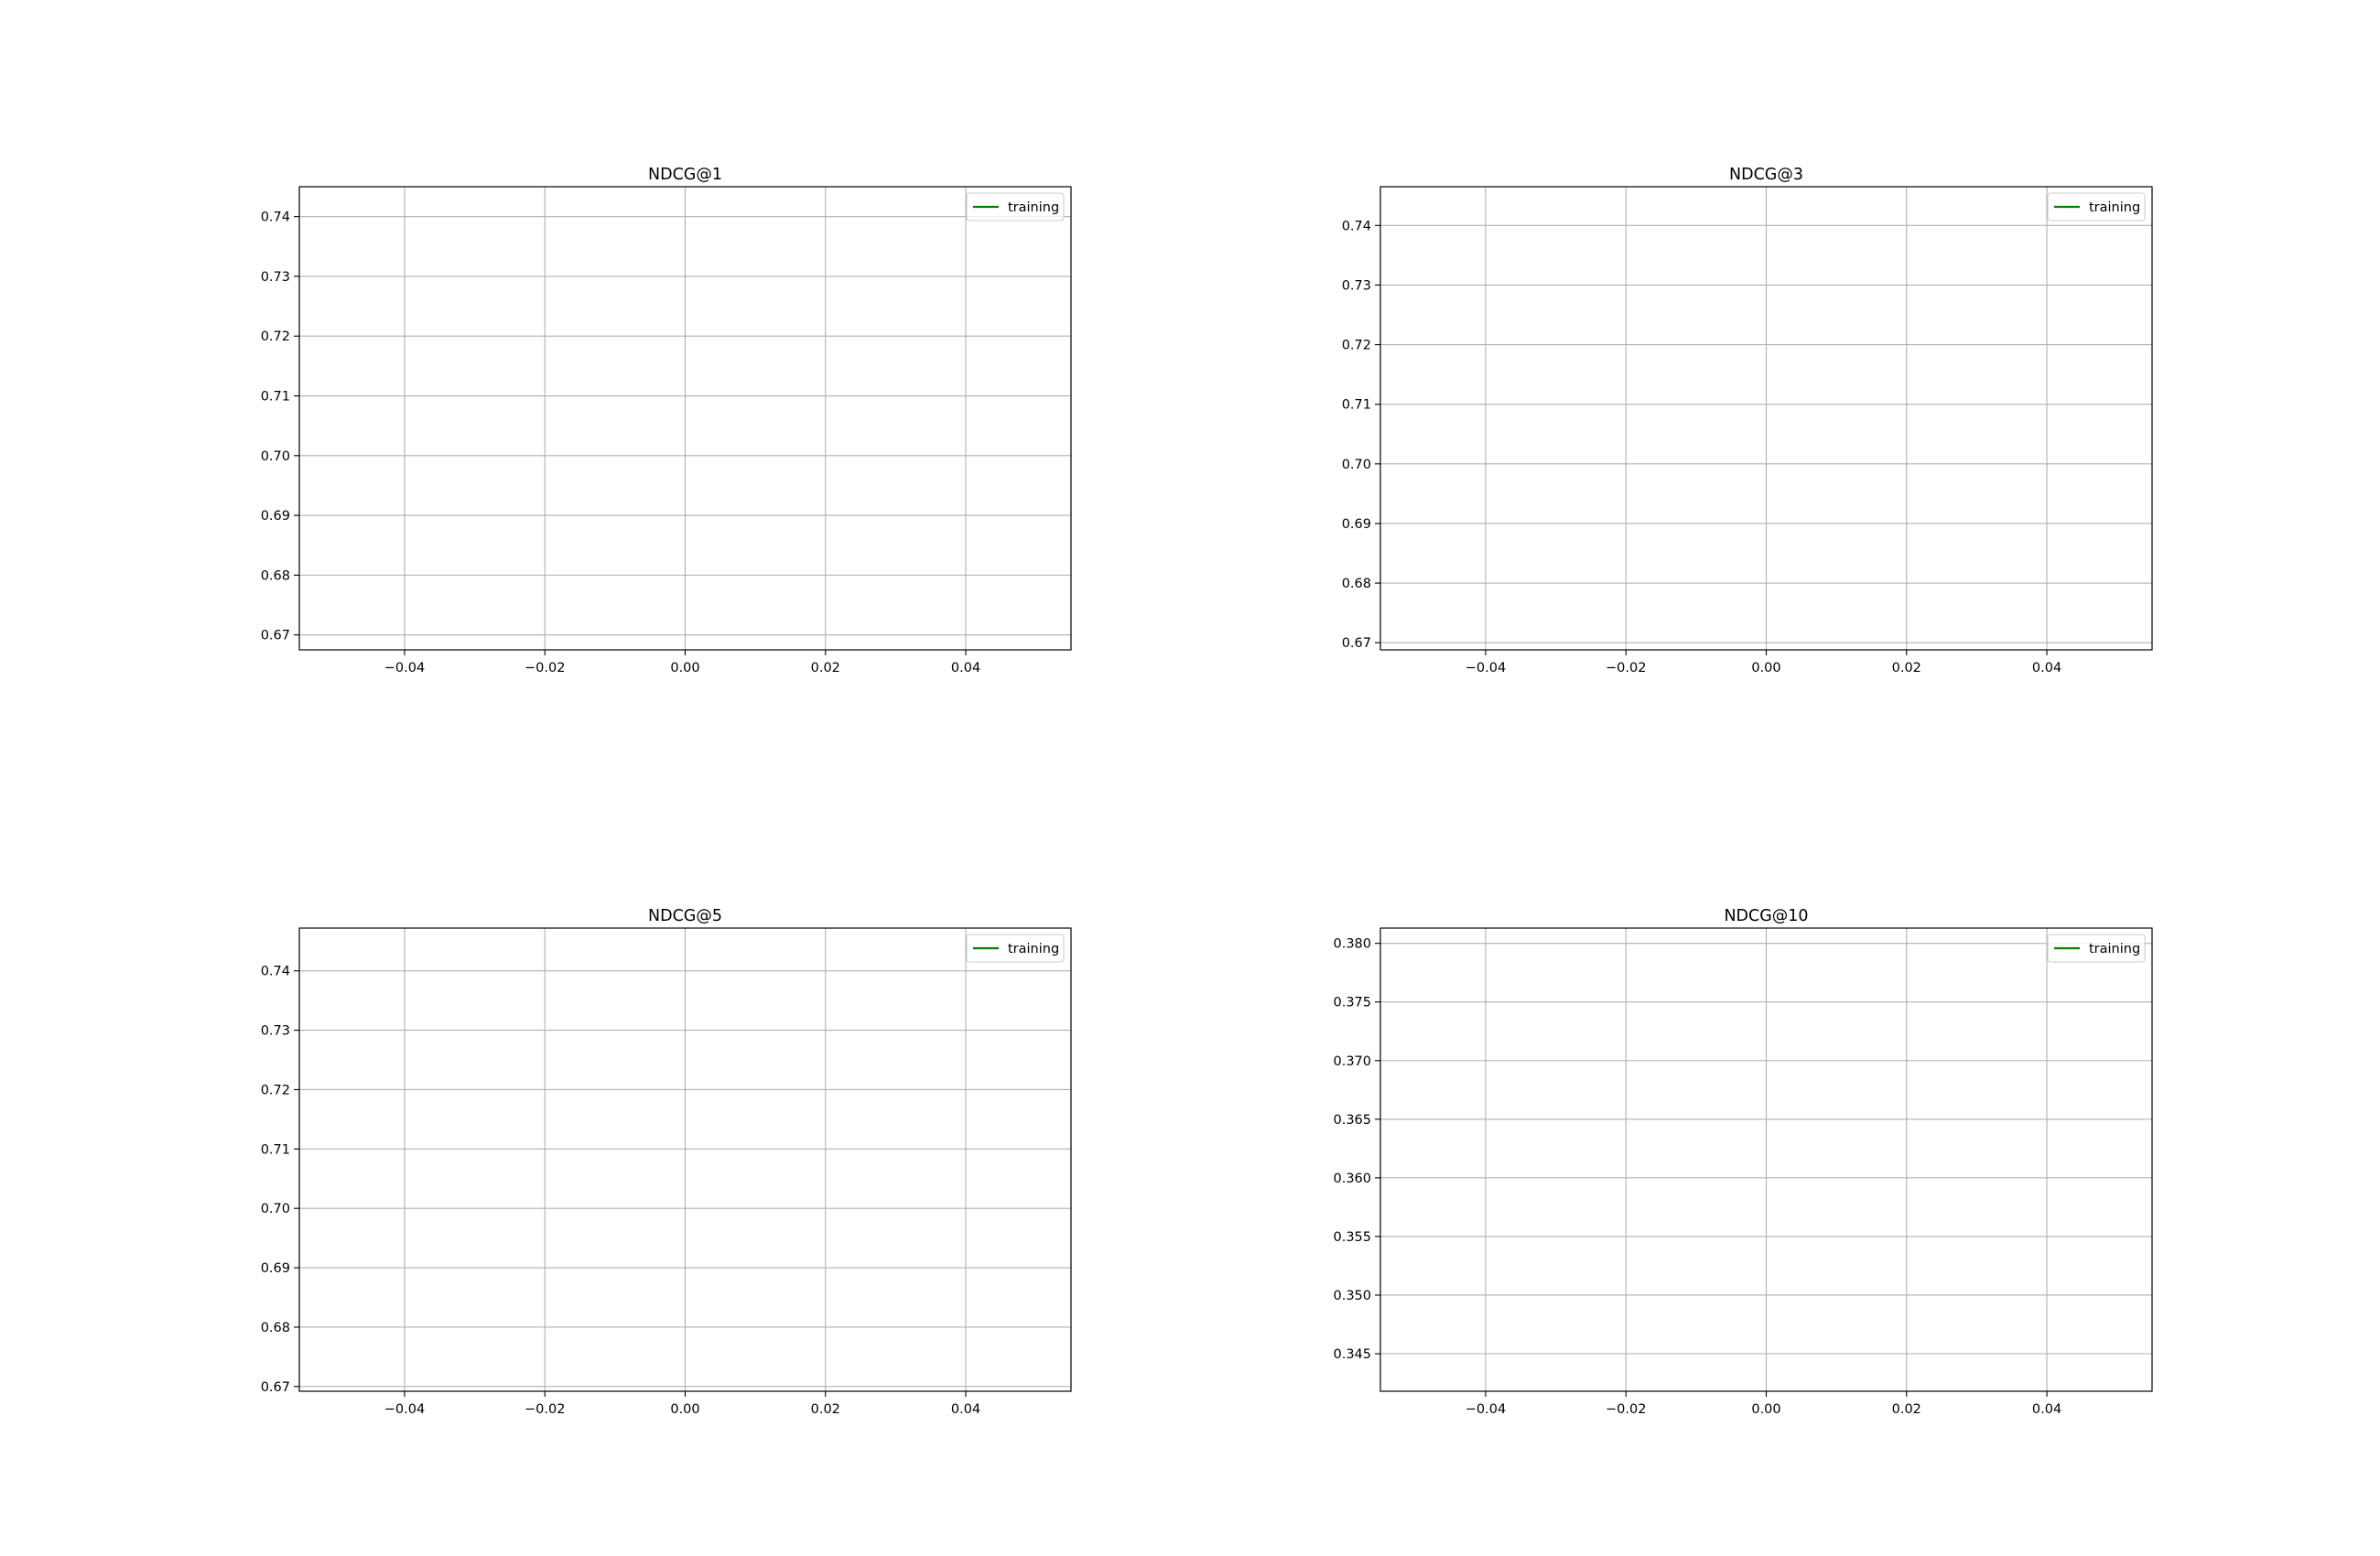 This screenshot has height=1556, width=2380. Describe the element at coordinates (685, 916) in the screenshot. I see `chart-title: NDCG@5` at that location.